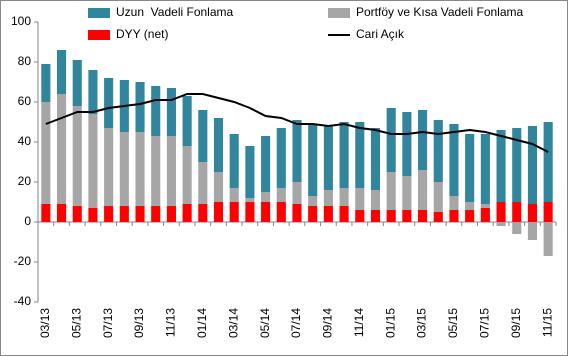  I want to click on x-tick-label: 09/14, so click(328, 323).